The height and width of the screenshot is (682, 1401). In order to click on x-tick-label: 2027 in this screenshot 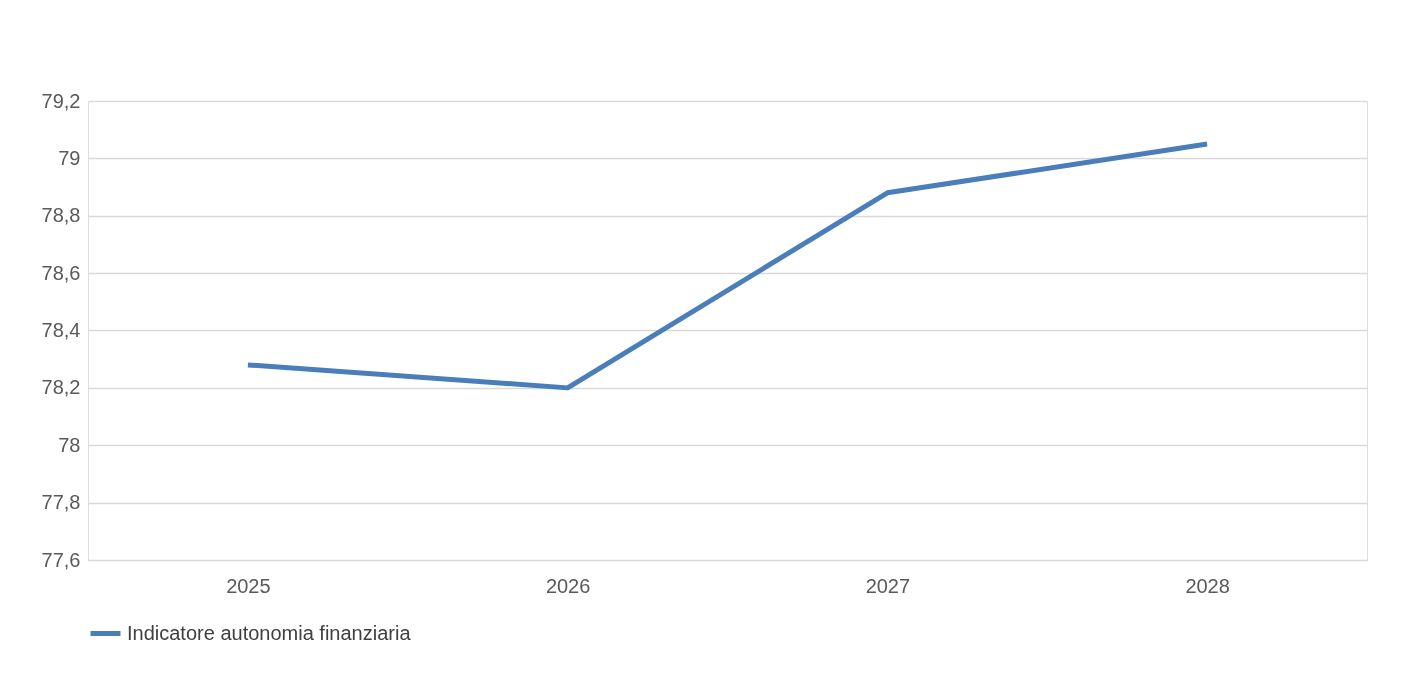, I will do `click(888, 585)`.